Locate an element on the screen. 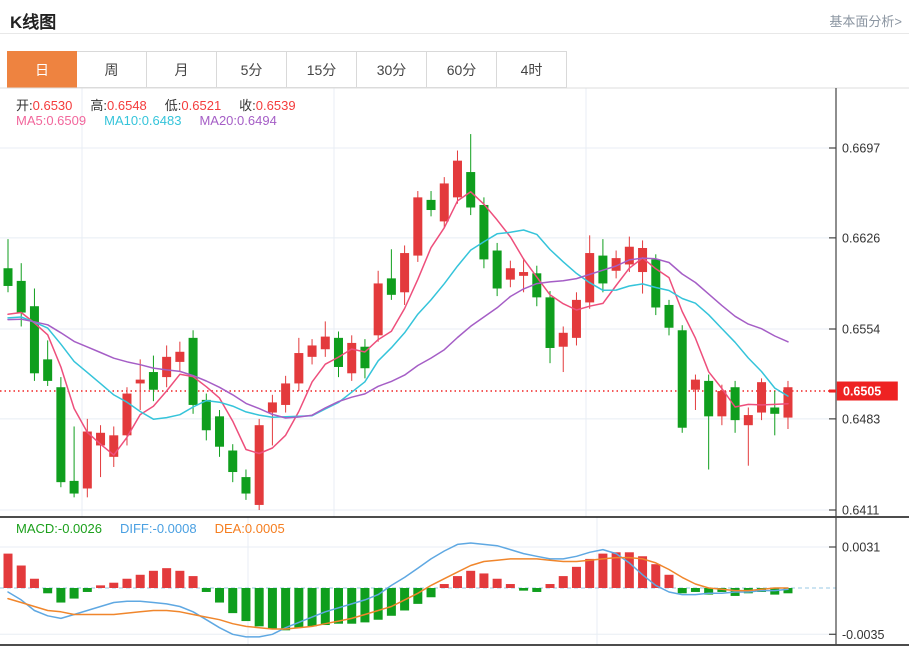  diff-line is located at coordinates (398, 590).